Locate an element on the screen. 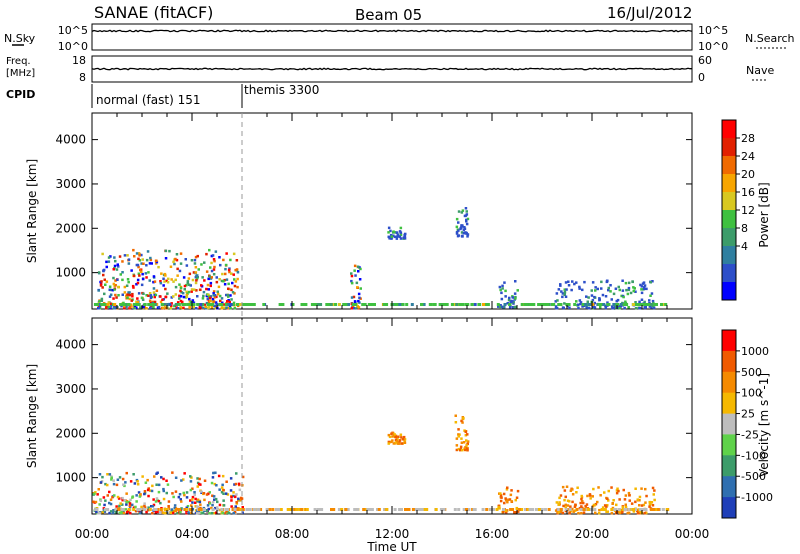  freq-unit-label: [MHz] is located at coordinates (20, 73).